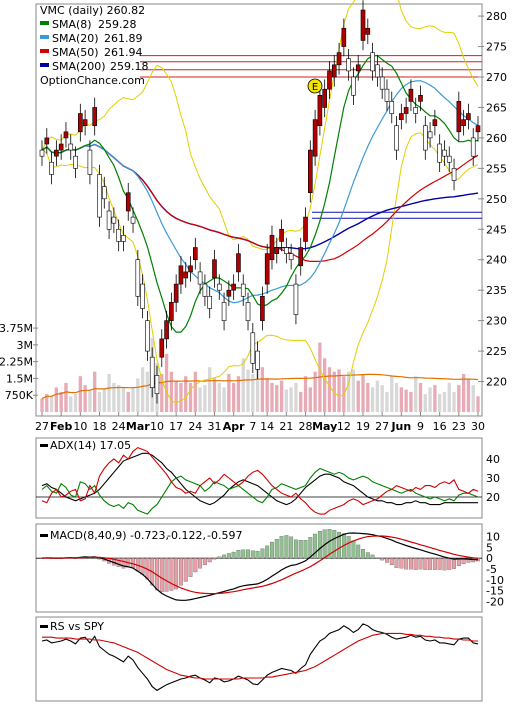 The width and height of the screenshot is (526, 706). Describe the element at coordinates (315, 86) in the screenshot. I see `event-marker: E` at that location.